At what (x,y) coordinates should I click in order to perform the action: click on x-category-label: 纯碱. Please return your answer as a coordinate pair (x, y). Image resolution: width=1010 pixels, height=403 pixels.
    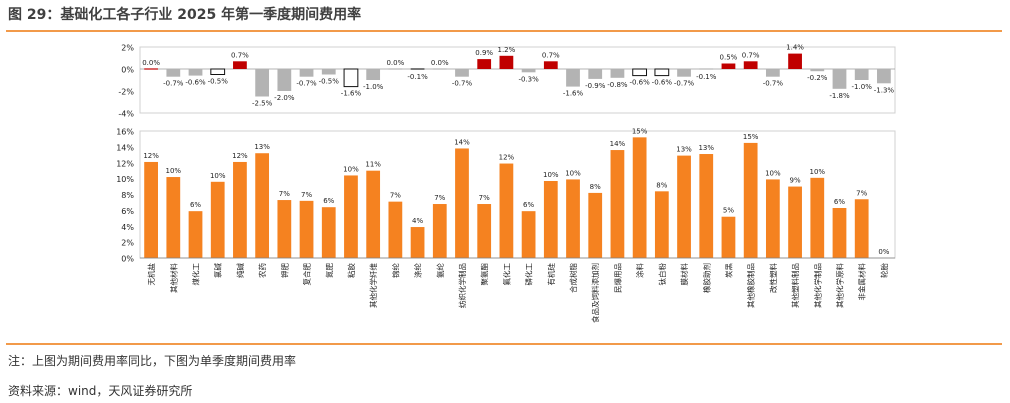
    Looking at the image, I should click on (240, 270).